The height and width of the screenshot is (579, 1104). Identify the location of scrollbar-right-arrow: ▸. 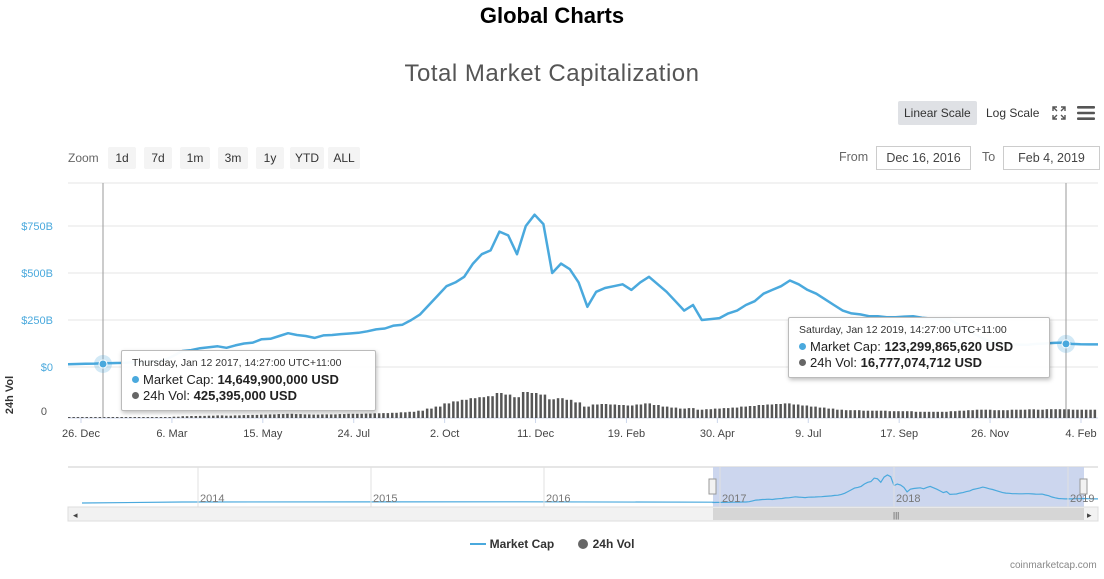
(1089, 515).